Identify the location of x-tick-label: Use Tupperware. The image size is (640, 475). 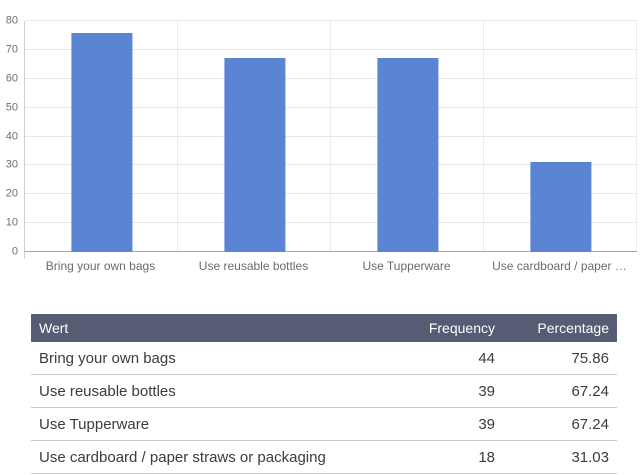
(406, 266).